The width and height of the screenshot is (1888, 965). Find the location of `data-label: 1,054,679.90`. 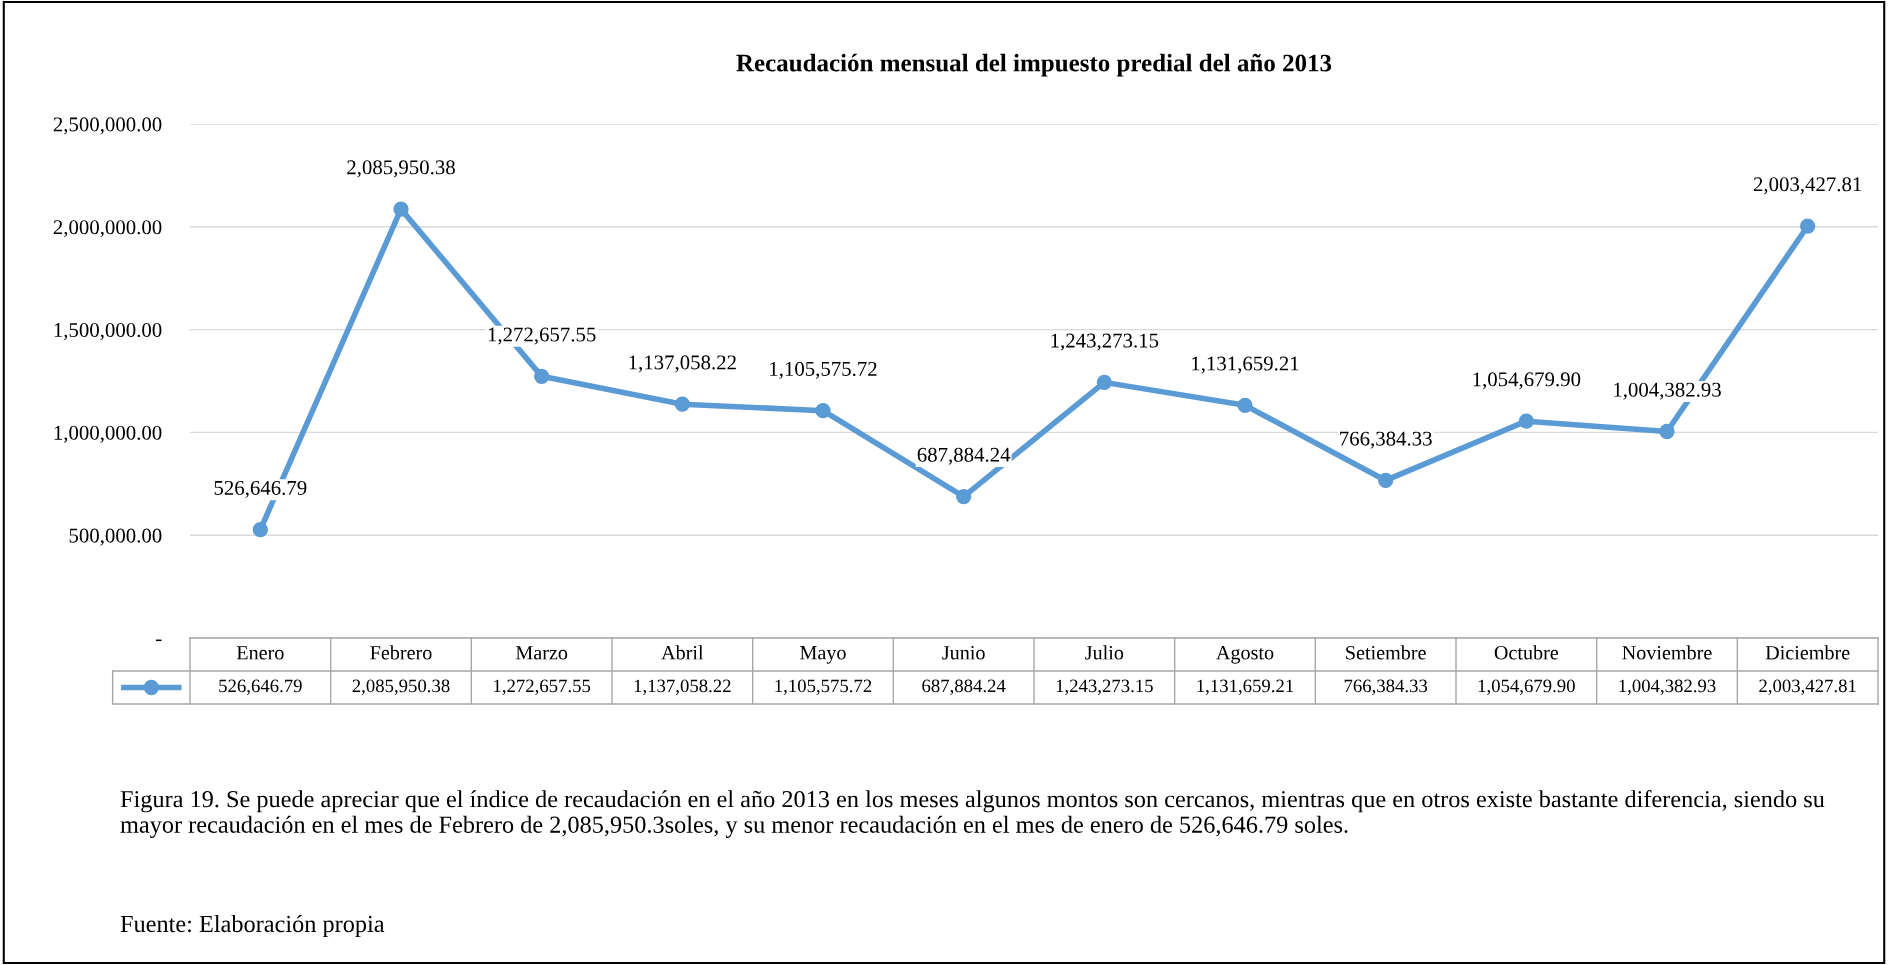

data-label: 1,054,679.90 is located at coordinates (1526, 687).